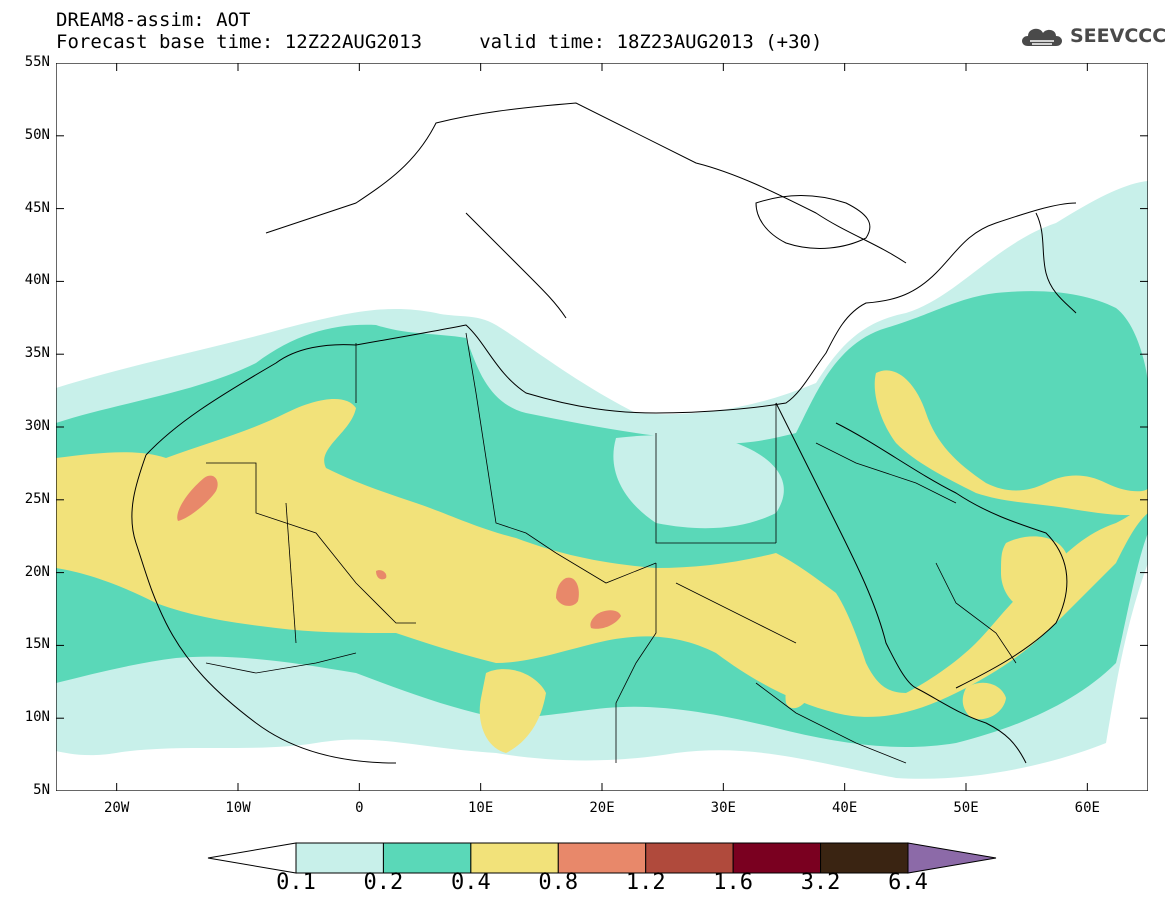 The height and width of the screenshot is (905, 1165). What do you see at coordinates (966, 808) in the screenshot?
I see `lon-label: 50E` at bounding box center [966, 808].